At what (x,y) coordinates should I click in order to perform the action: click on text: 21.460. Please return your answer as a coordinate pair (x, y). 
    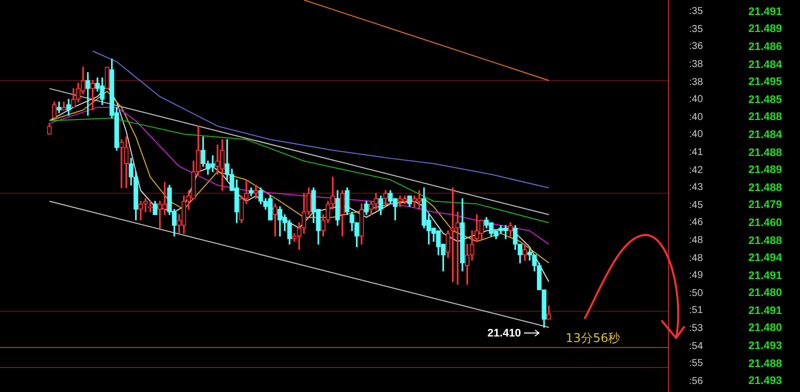
    Looking at the image, I should click on (765, 222).